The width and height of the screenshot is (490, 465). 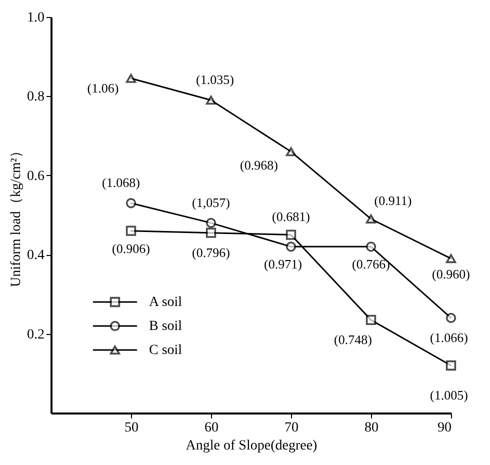 What do you see at coordinates (165, 326) in the screenshot?
I see `legend-label: B soil` at bounding box center [165, 326].